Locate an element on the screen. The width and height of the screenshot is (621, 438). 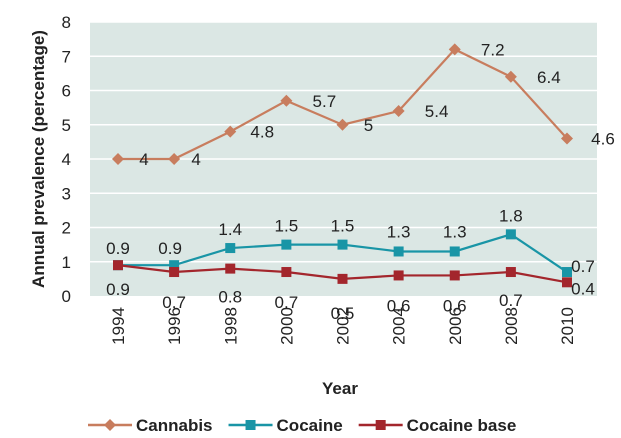
data-label: 0.4 is located at coordinates (583, 288).